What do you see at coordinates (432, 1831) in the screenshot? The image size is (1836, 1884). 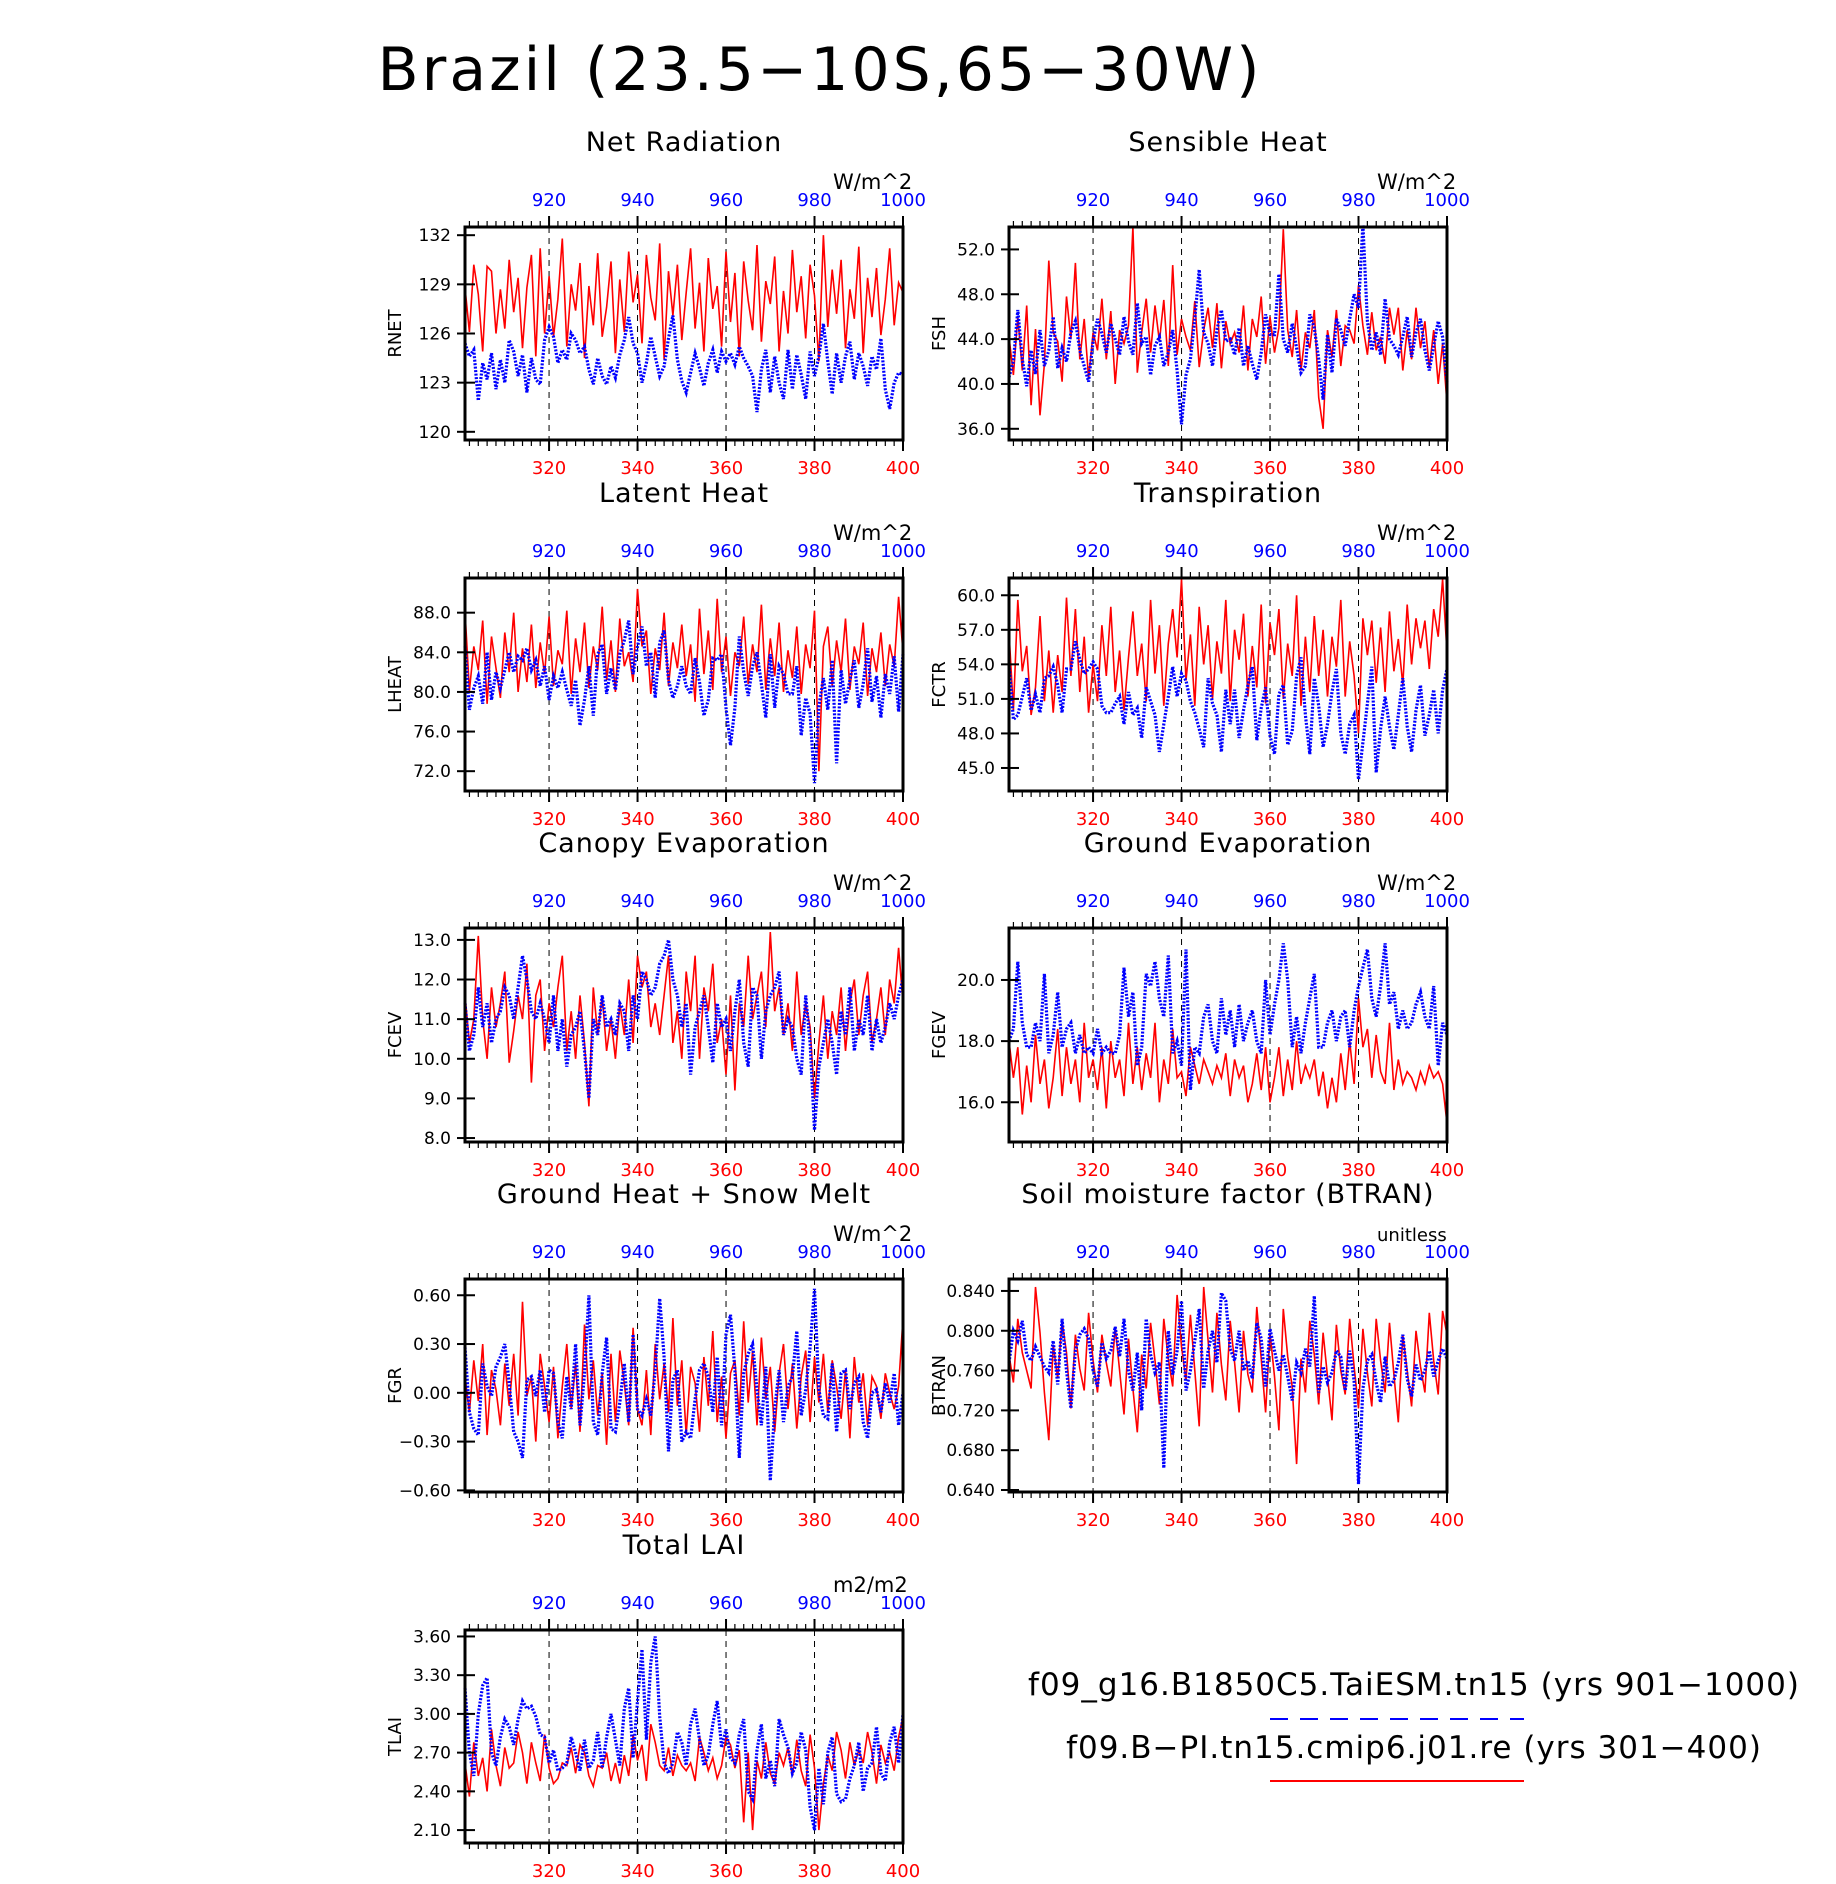 I see `y-tick-label: 2.10` at bounding box center [432, 1831].